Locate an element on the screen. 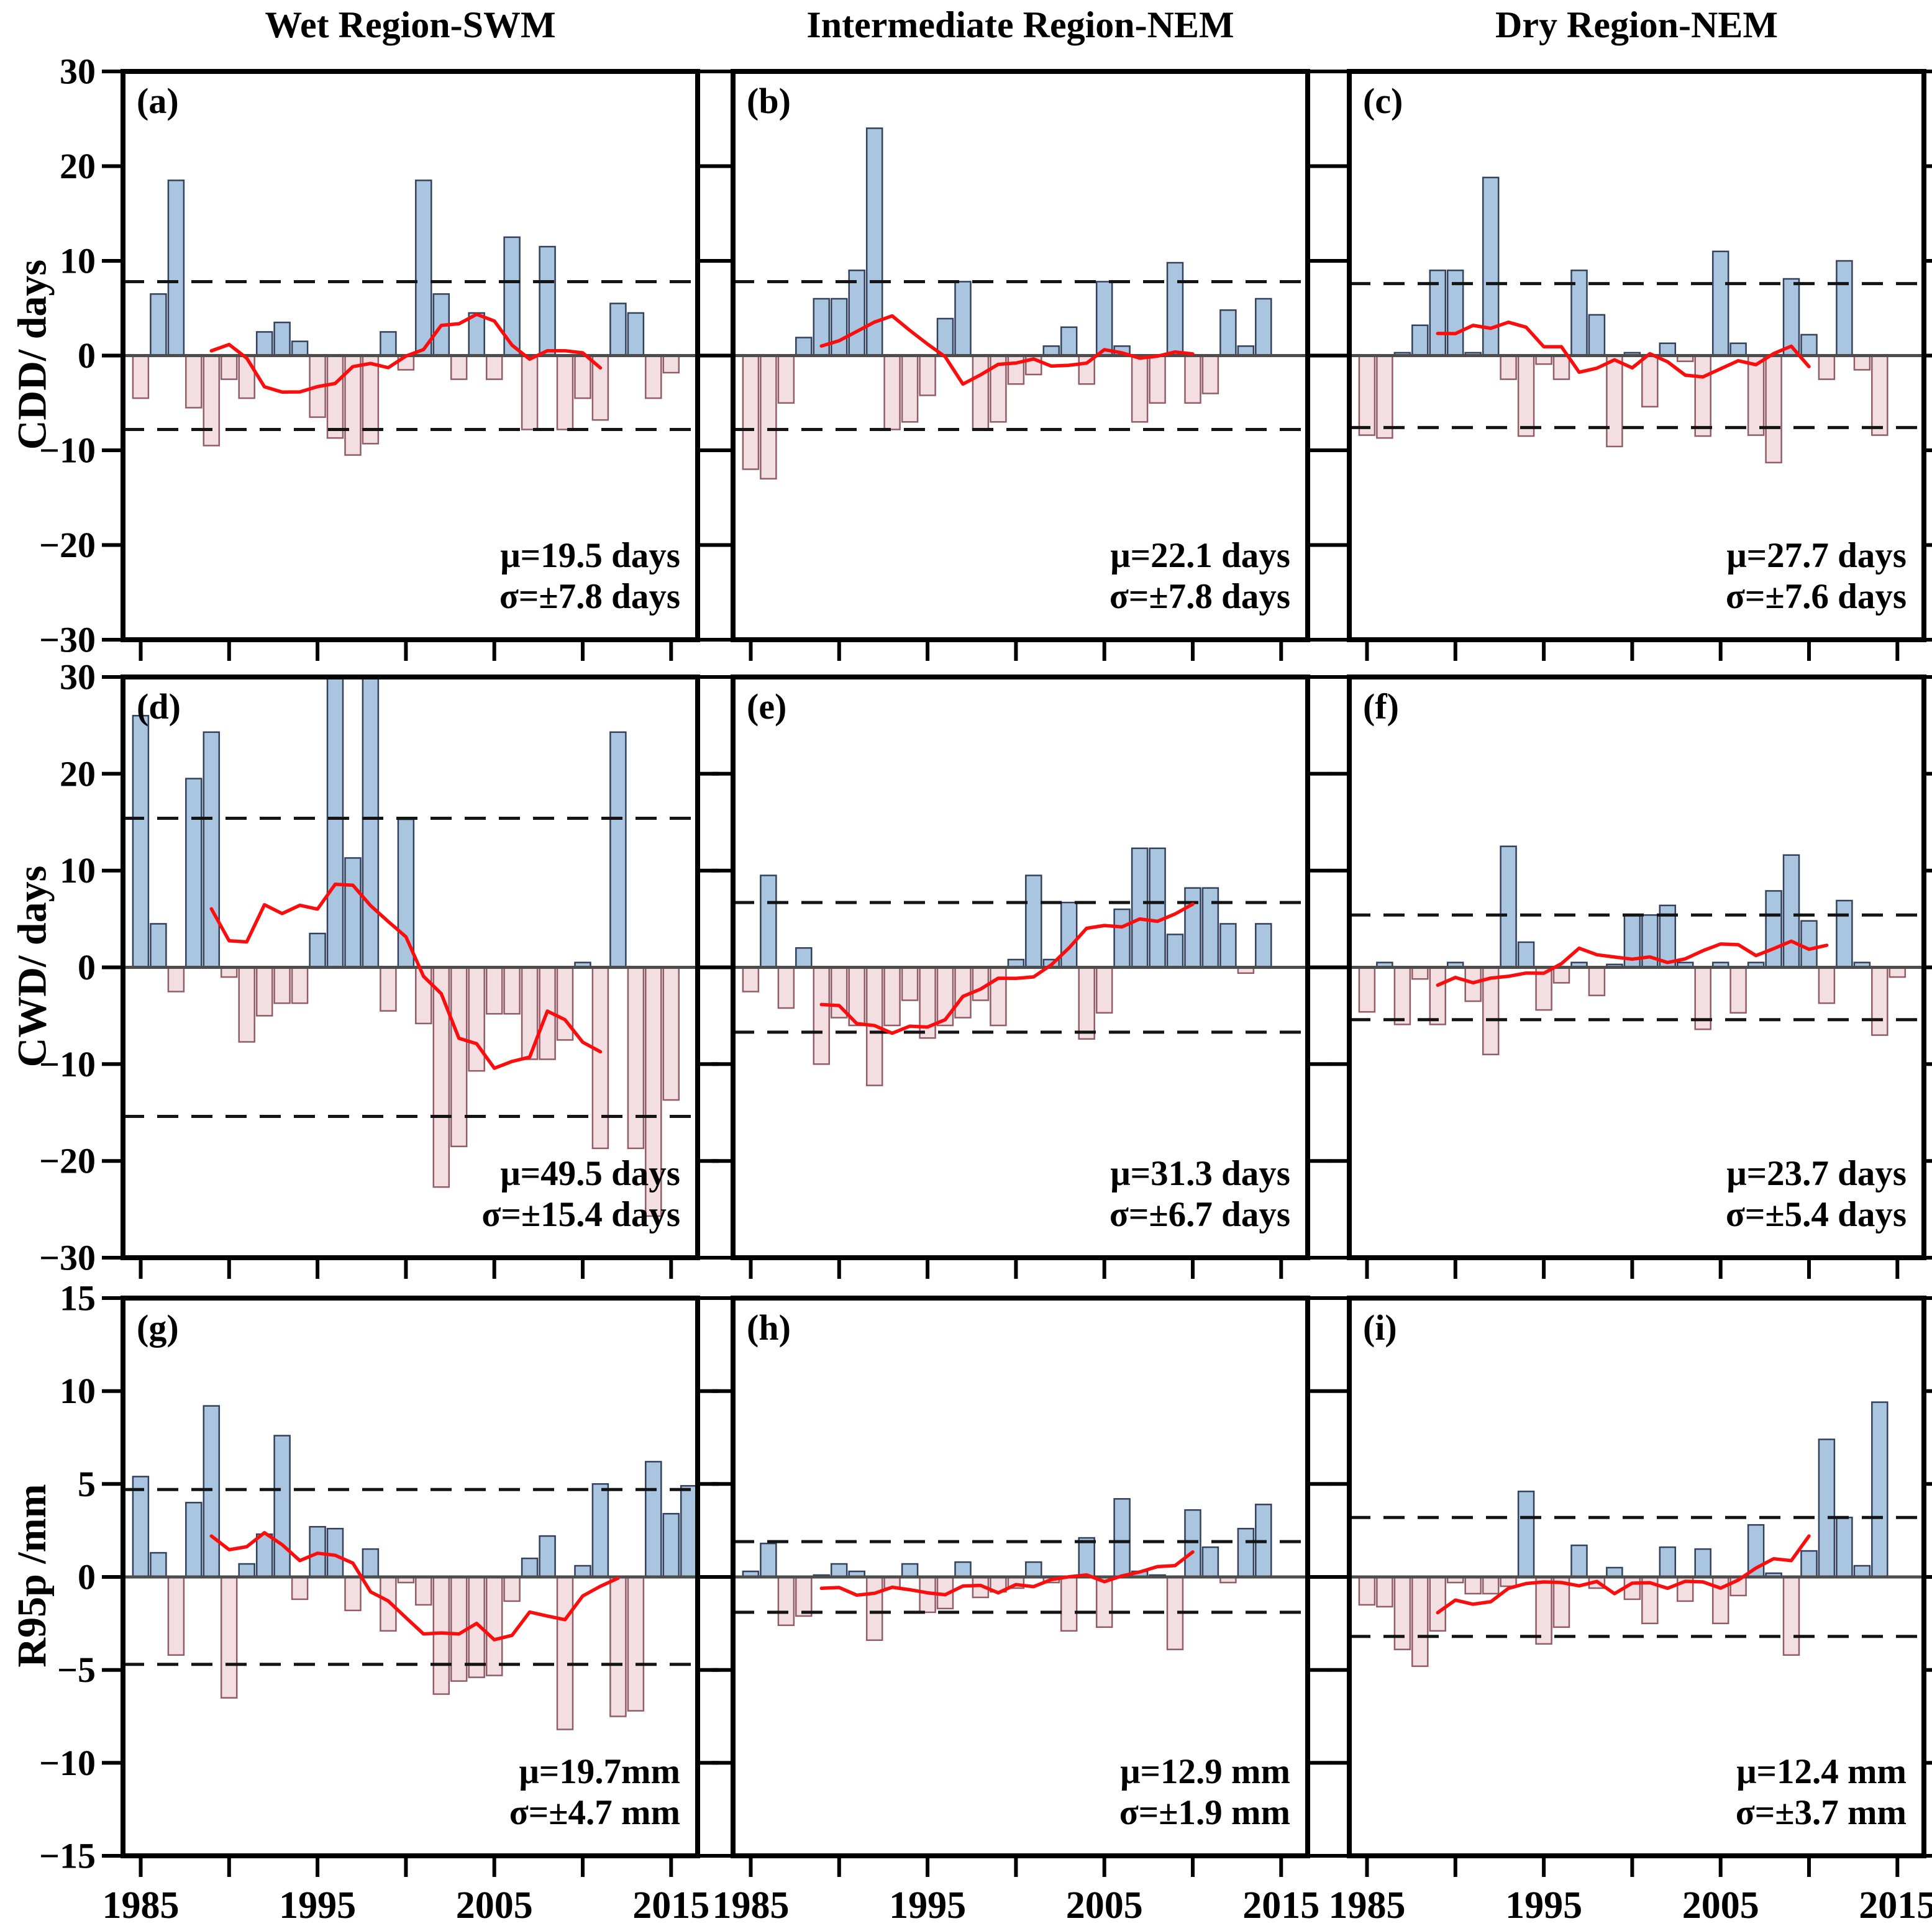  bar-1998 is located at coordinates (371, 822).